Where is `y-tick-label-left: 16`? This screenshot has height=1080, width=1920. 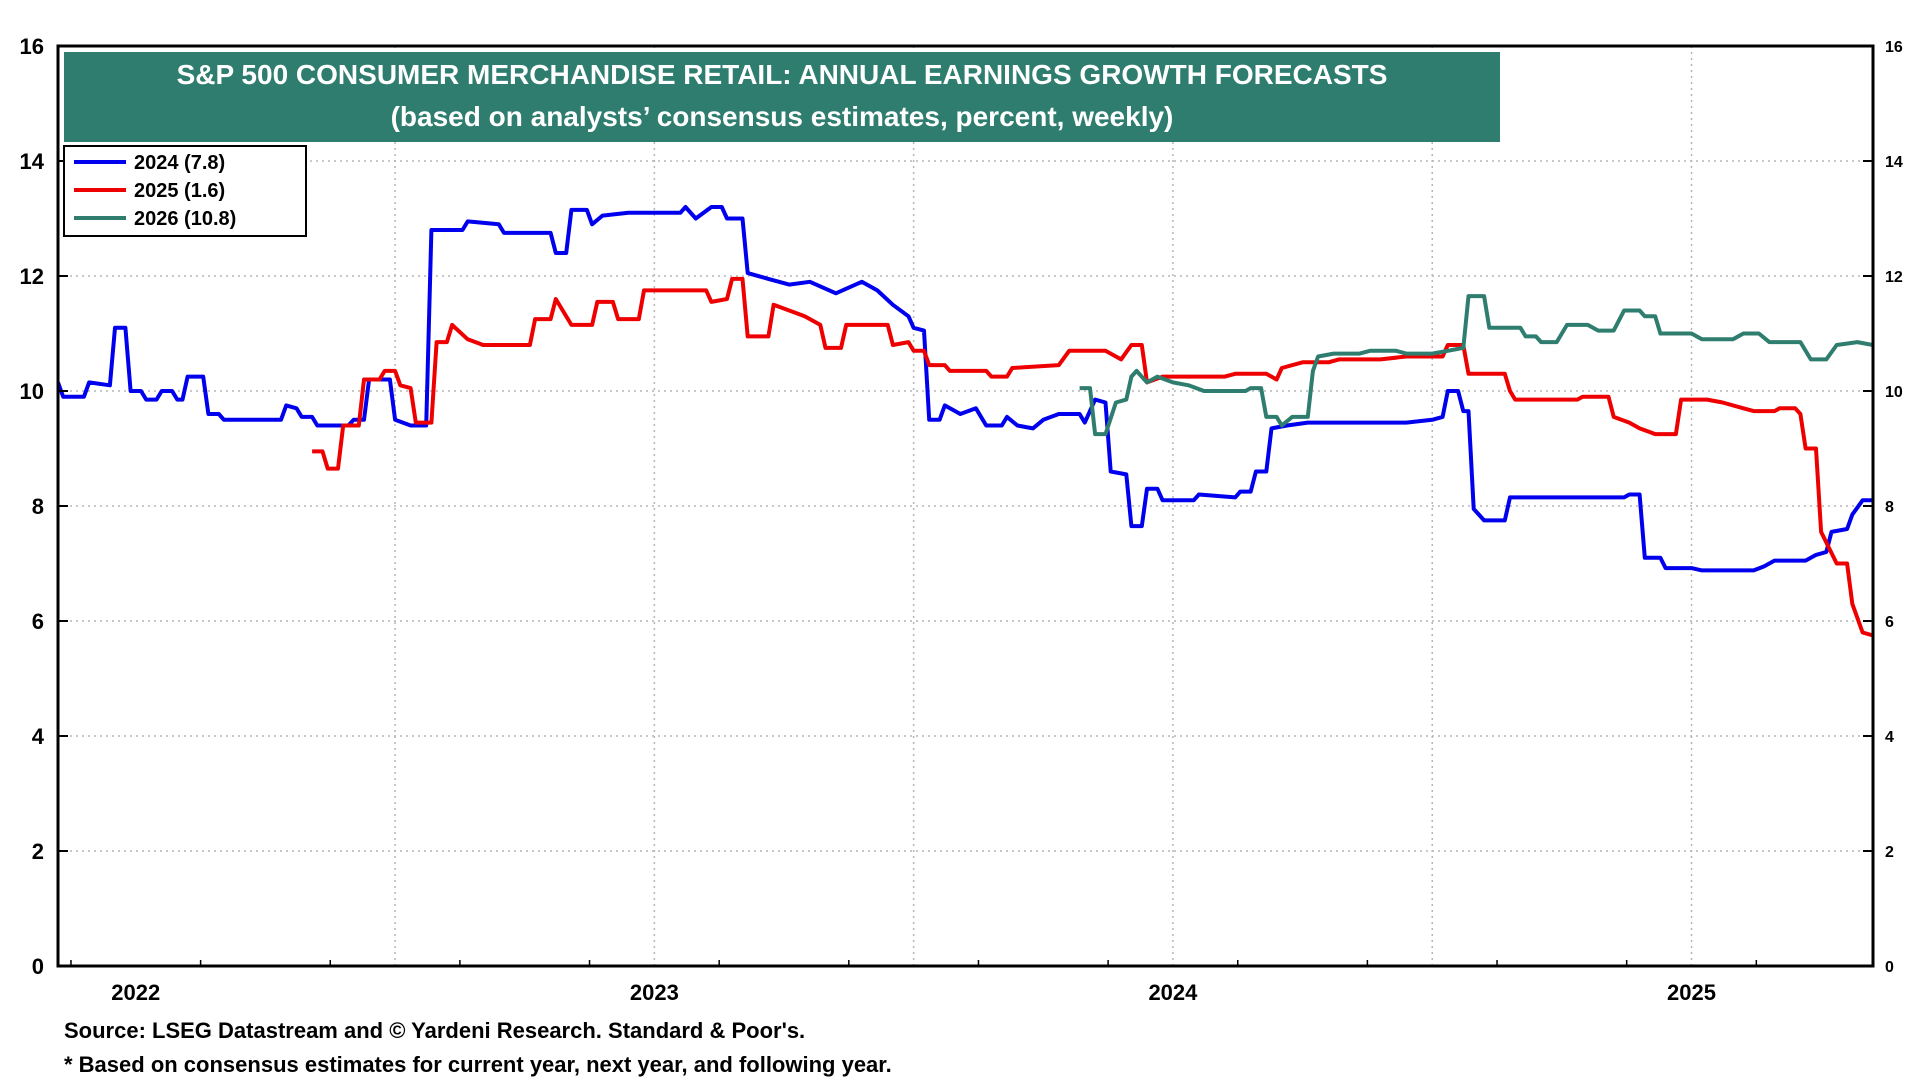
y-tick-label-left: 16 is located at coordinates (32, 46).